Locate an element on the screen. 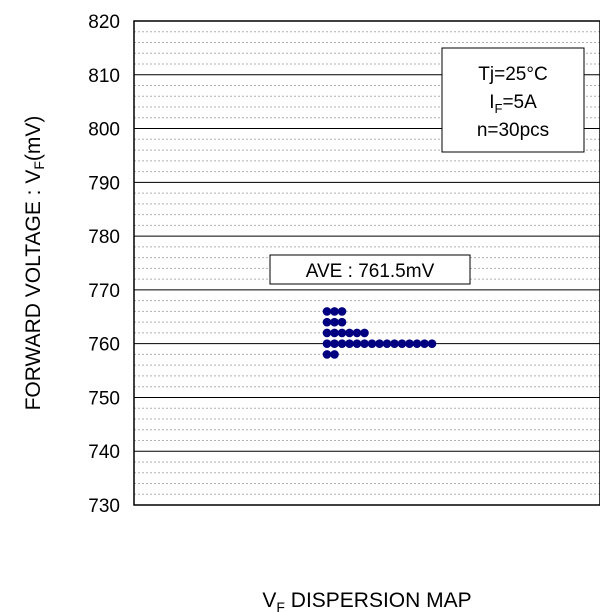  y-axis-label-tail: (mV) is located at coordinates (33, 139).